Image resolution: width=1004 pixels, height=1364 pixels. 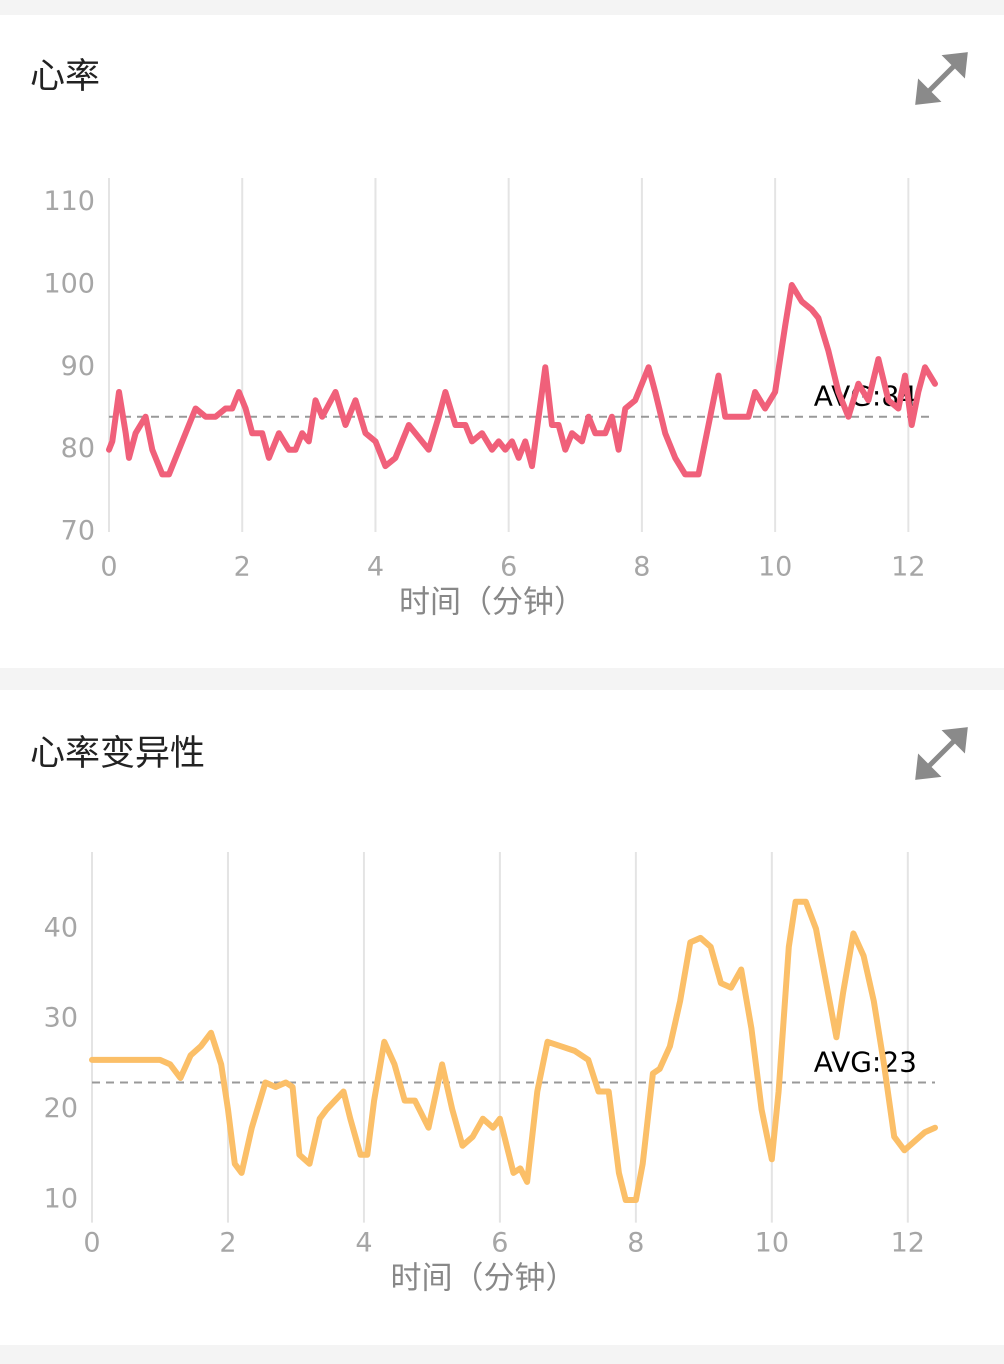 I want to click on chart-title: 心率, so click(x=65, y=77).